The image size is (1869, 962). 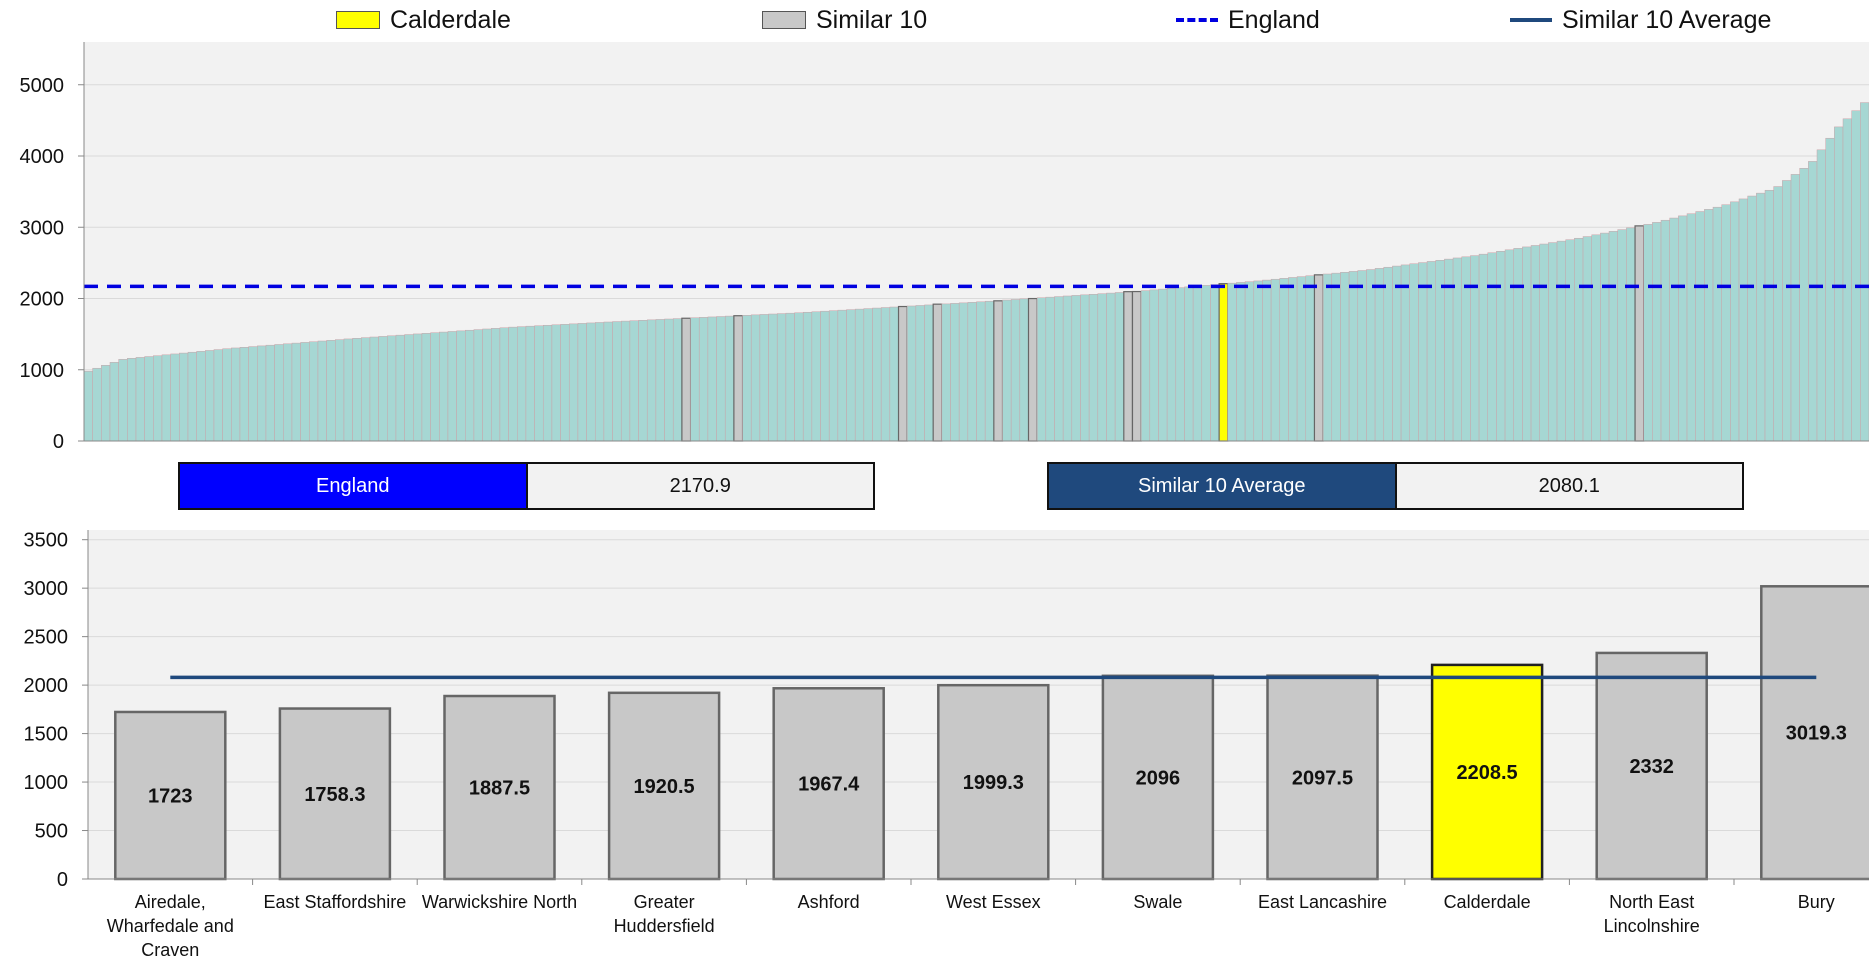 I want to click on x-tick-label: Bury, so click(x=1816, y=902).